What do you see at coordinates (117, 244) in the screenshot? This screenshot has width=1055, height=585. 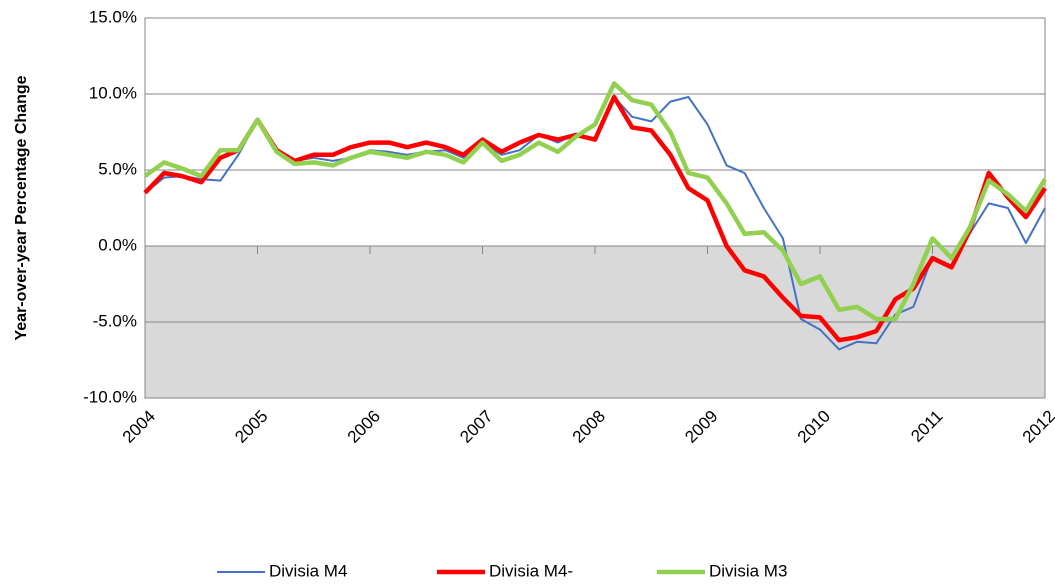 I see `y-tick-label: 0.0%` at bounding box center [117, 244].